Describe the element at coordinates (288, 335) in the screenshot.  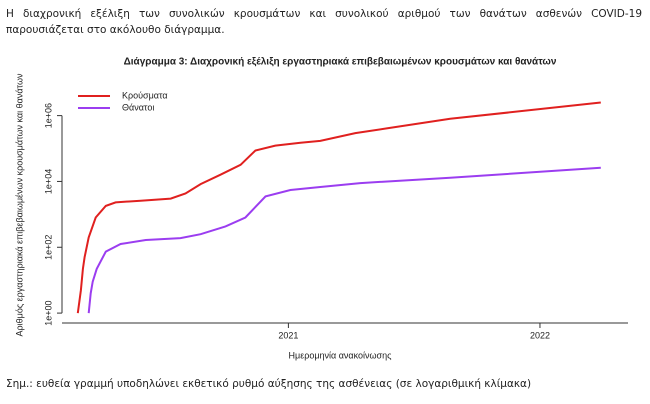
I see `x-tick-label: 2021` at that location.